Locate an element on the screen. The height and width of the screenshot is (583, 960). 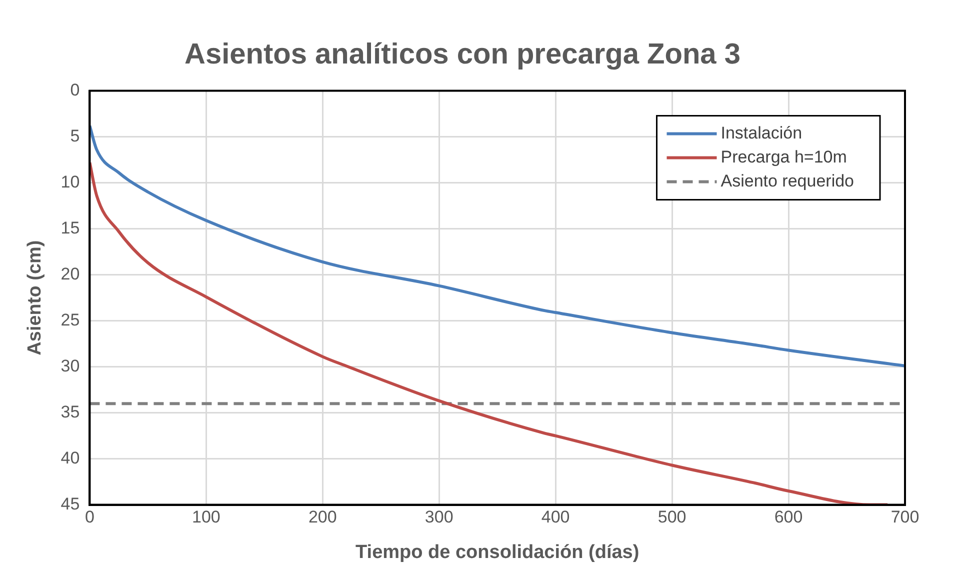
y-tick-label: 20 is located at coordinates (70, 274).